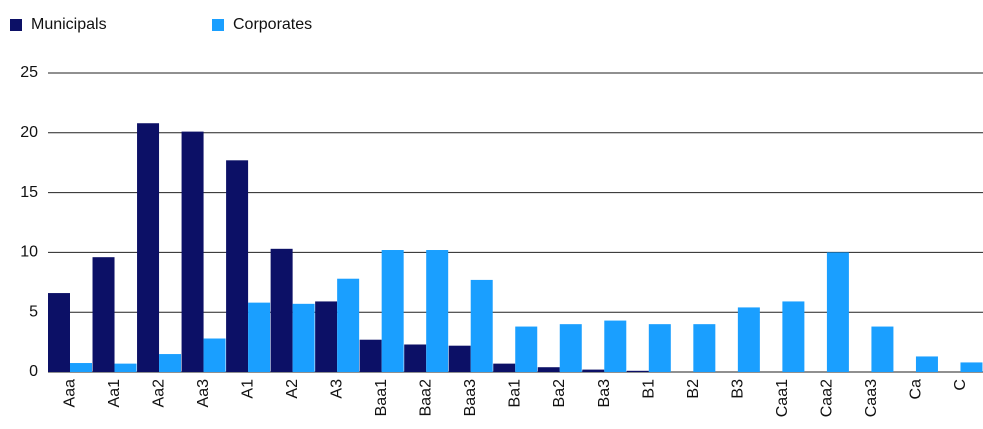 The height and width of the screenshot is (429, 983). What do you see at coordinates (33, 311) in the screenshot?
I see `y-tick-label: 5` at bounding box center [33, 311].